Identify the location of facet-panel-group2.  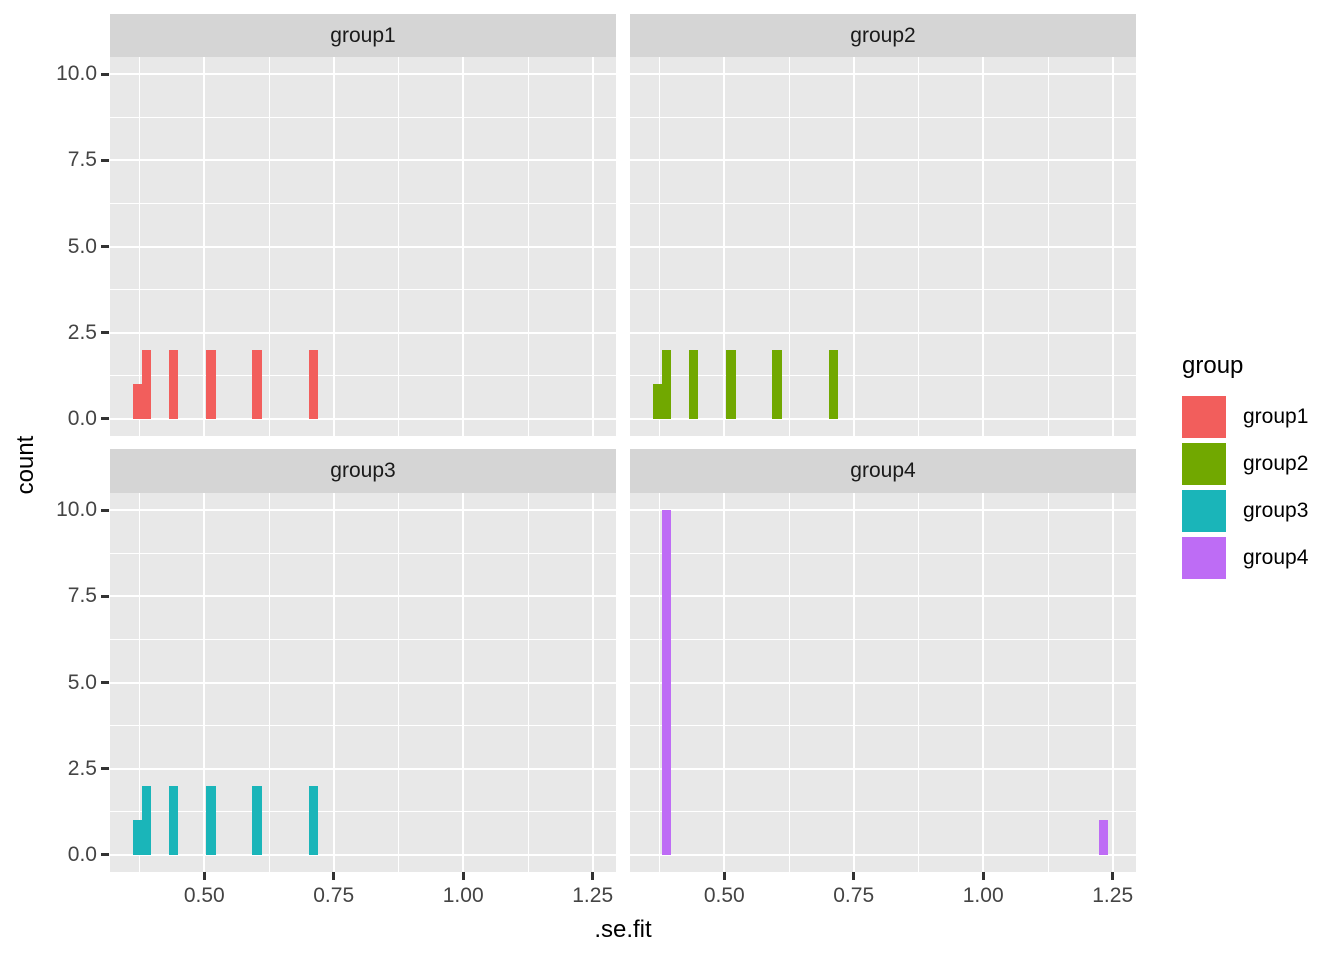
(883, 246).